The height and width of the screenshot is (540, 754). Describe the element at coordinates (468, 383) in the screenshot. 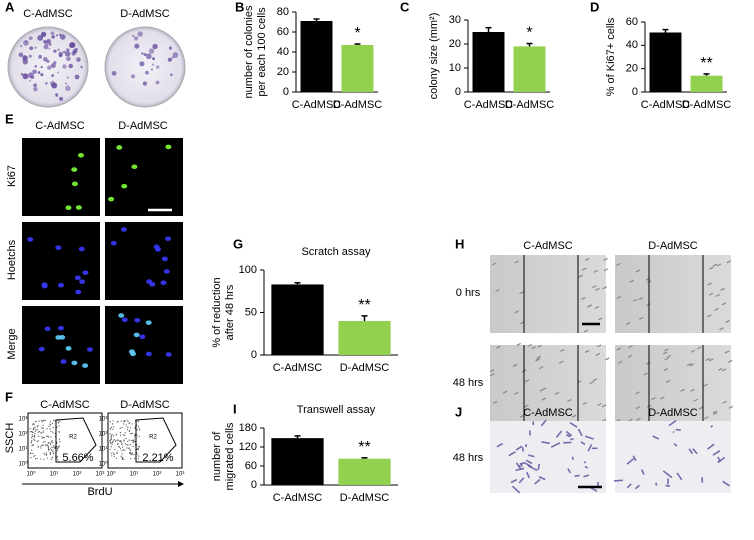

I see `row-label: 48 hrs` at that location.